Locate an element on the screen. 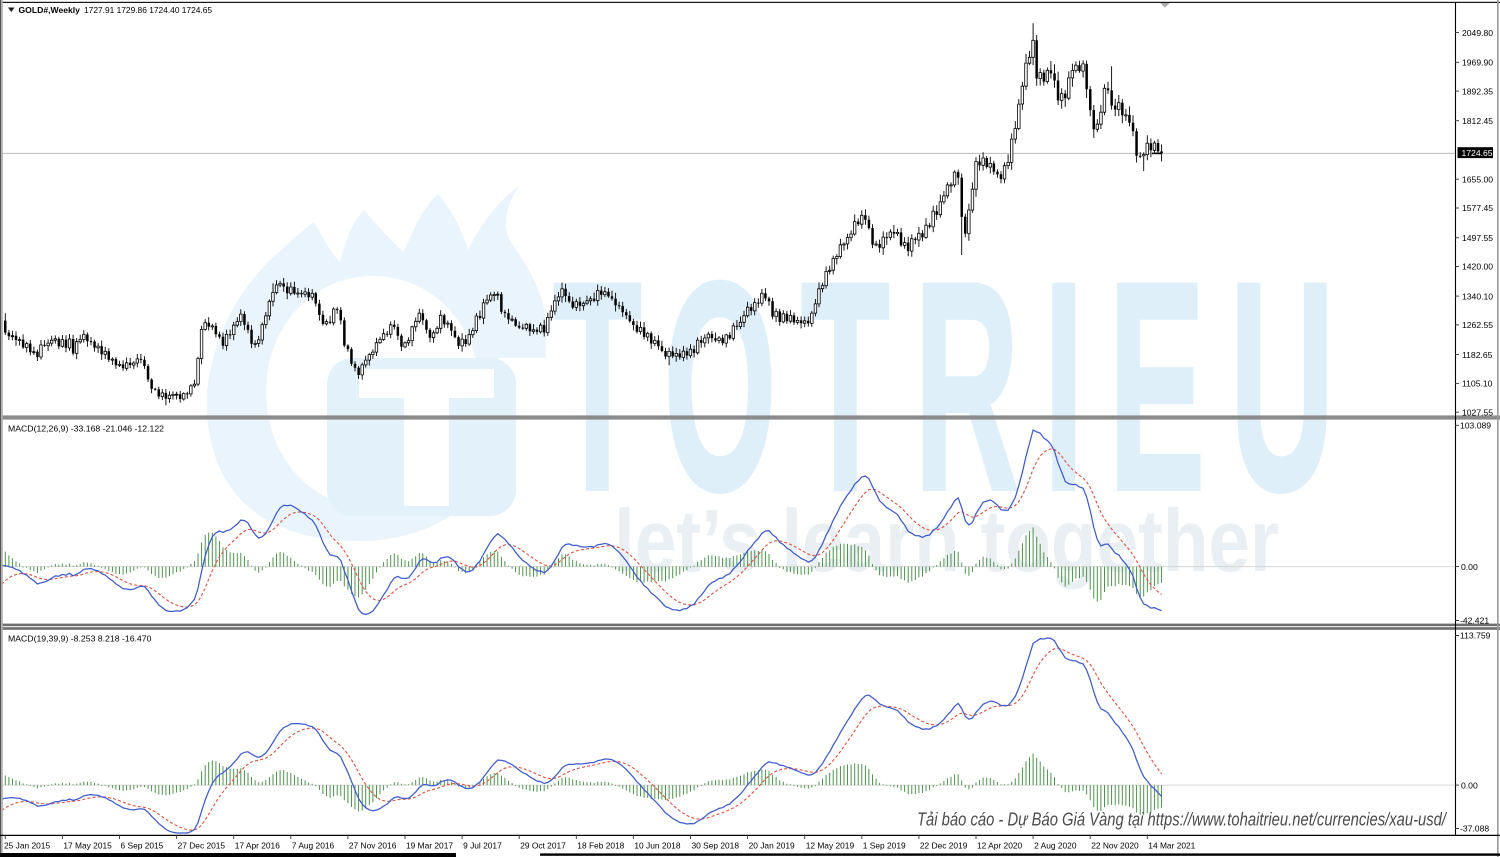 The image size is (1500, 857). svg-text: 9 Jul 2017 is located at coordinates (482, 846).